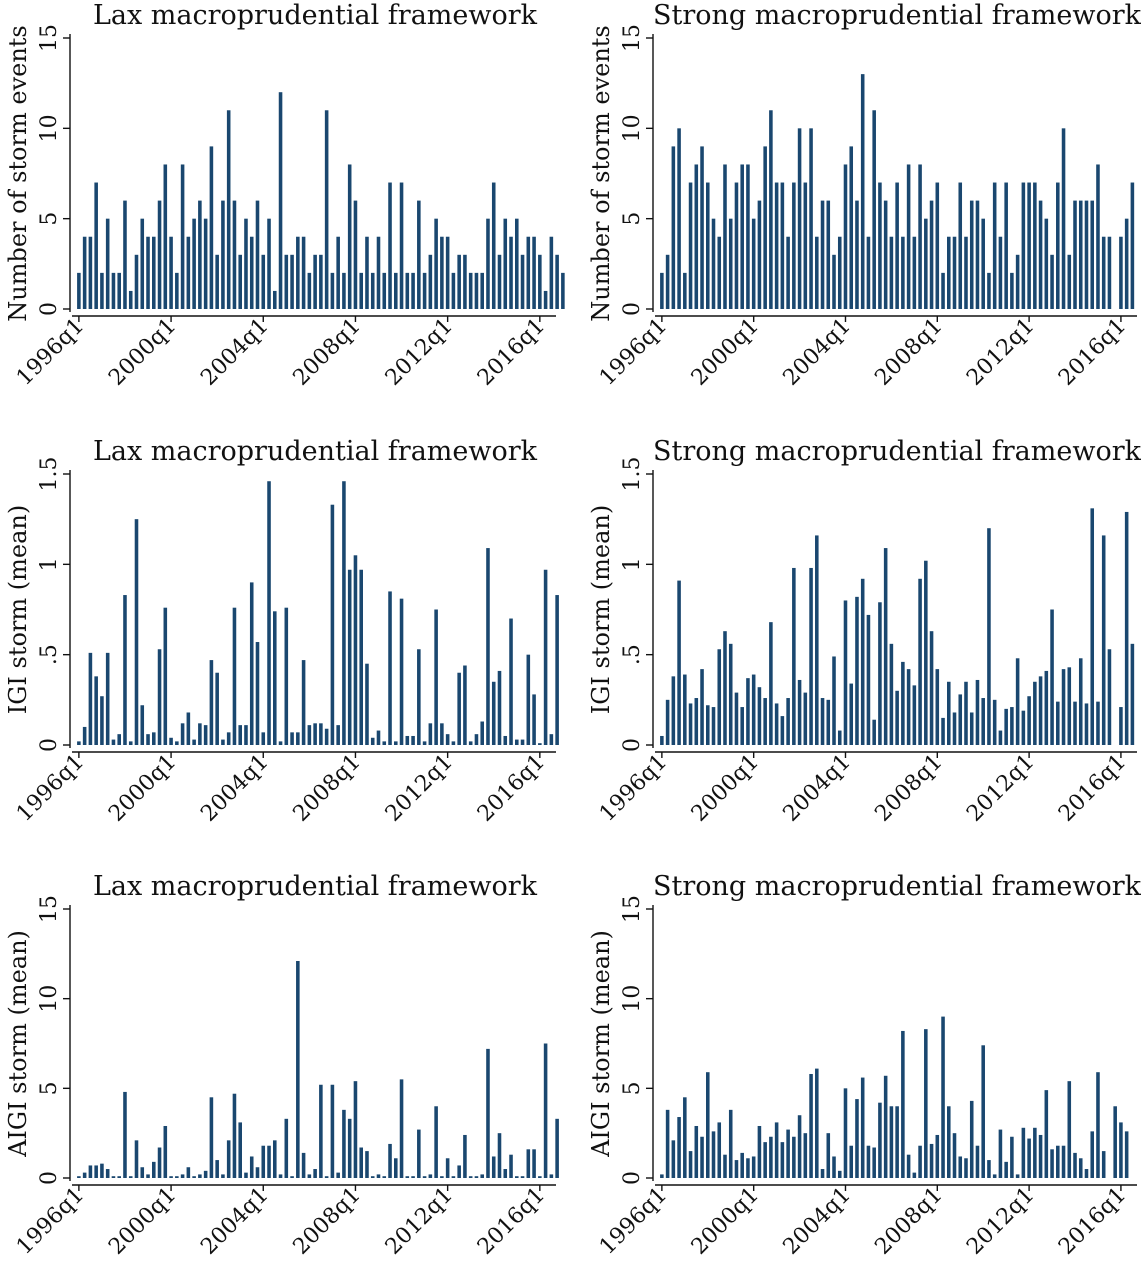 This screenshot has height=1263, width=1141. What do you see at coordinates (601, 173) in the screenshot?
I see `y-axis-label: Number of storm events` at bounding box center [601, 173].